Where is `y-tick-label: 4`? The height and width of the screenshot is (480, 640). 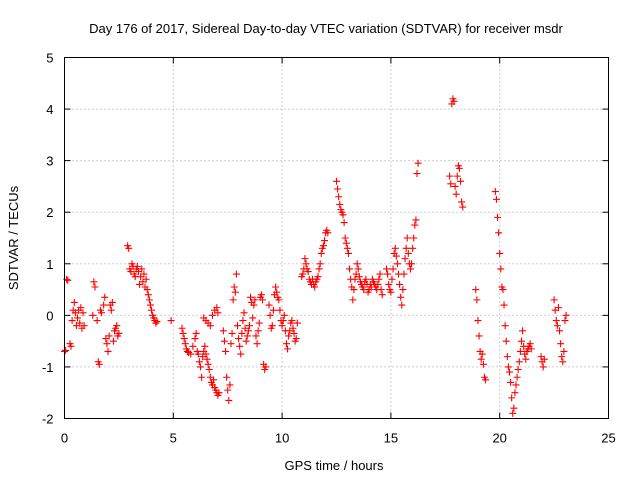 y-tick-label: 4 is located at coordinates (49, 109).